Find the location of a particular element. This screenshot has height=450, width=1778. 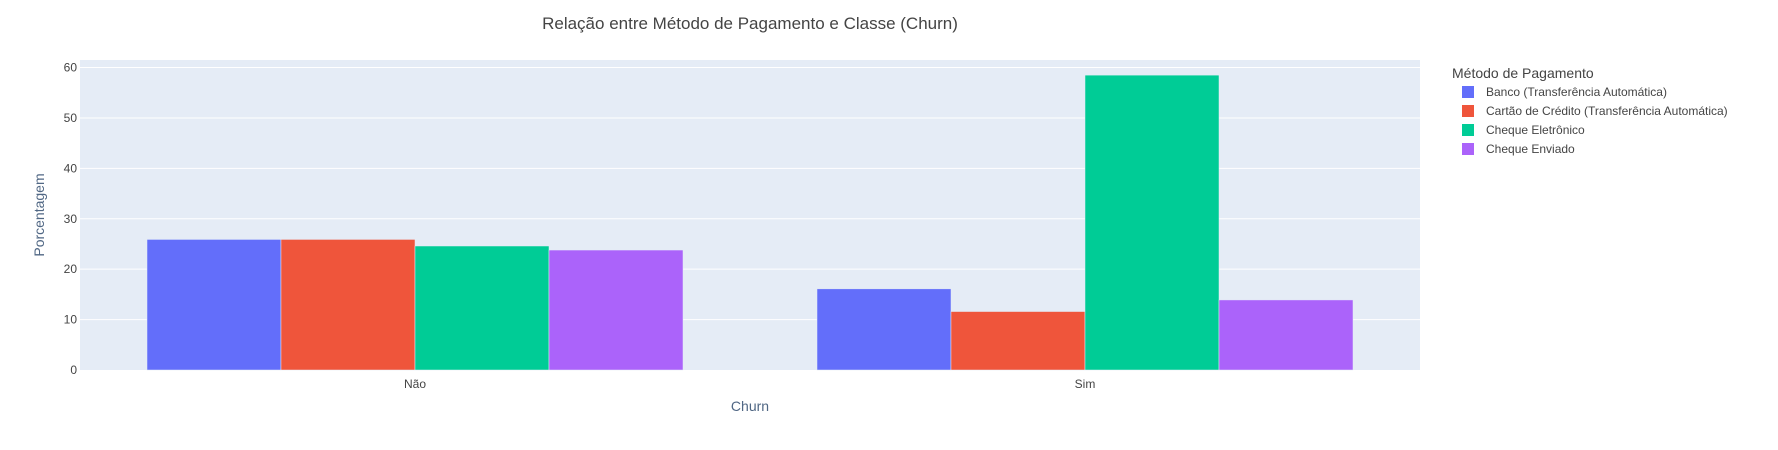

y-tick-label: 10 is located at coordinates (71, 320).